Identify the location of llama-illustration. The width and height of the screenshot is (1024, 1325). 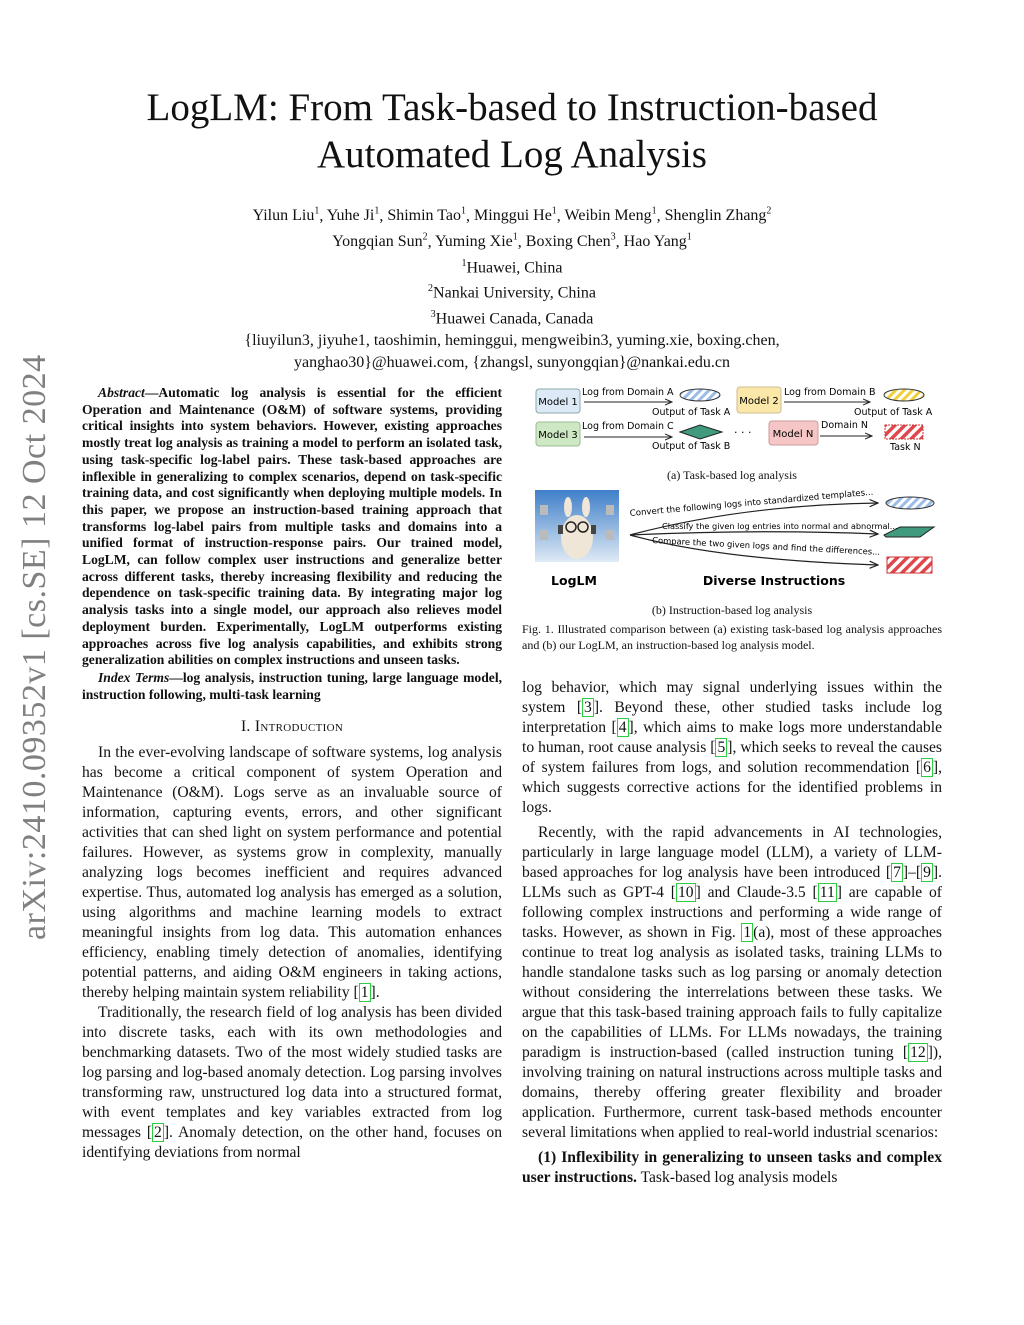
(577, 526).